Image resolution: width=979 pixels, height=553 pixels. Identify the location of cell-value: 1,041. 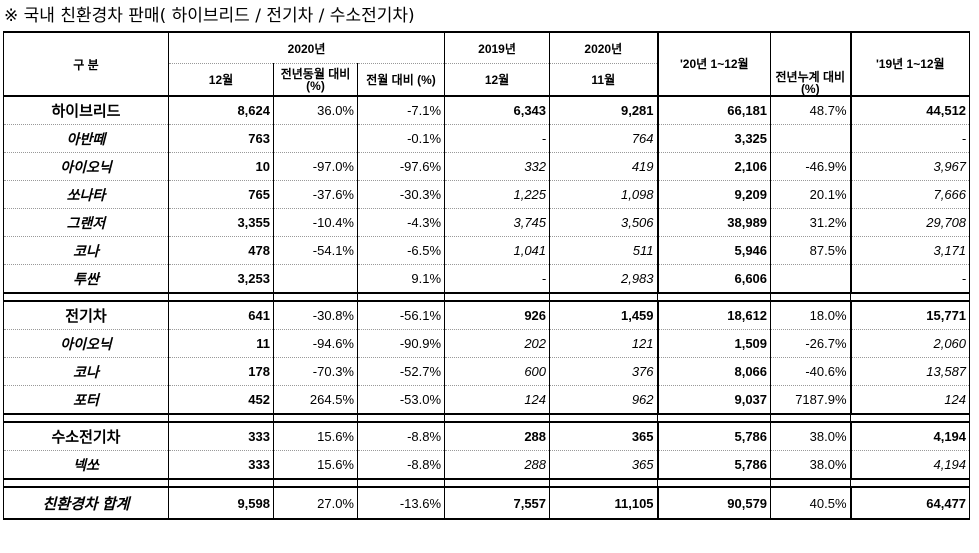
(497, 250).